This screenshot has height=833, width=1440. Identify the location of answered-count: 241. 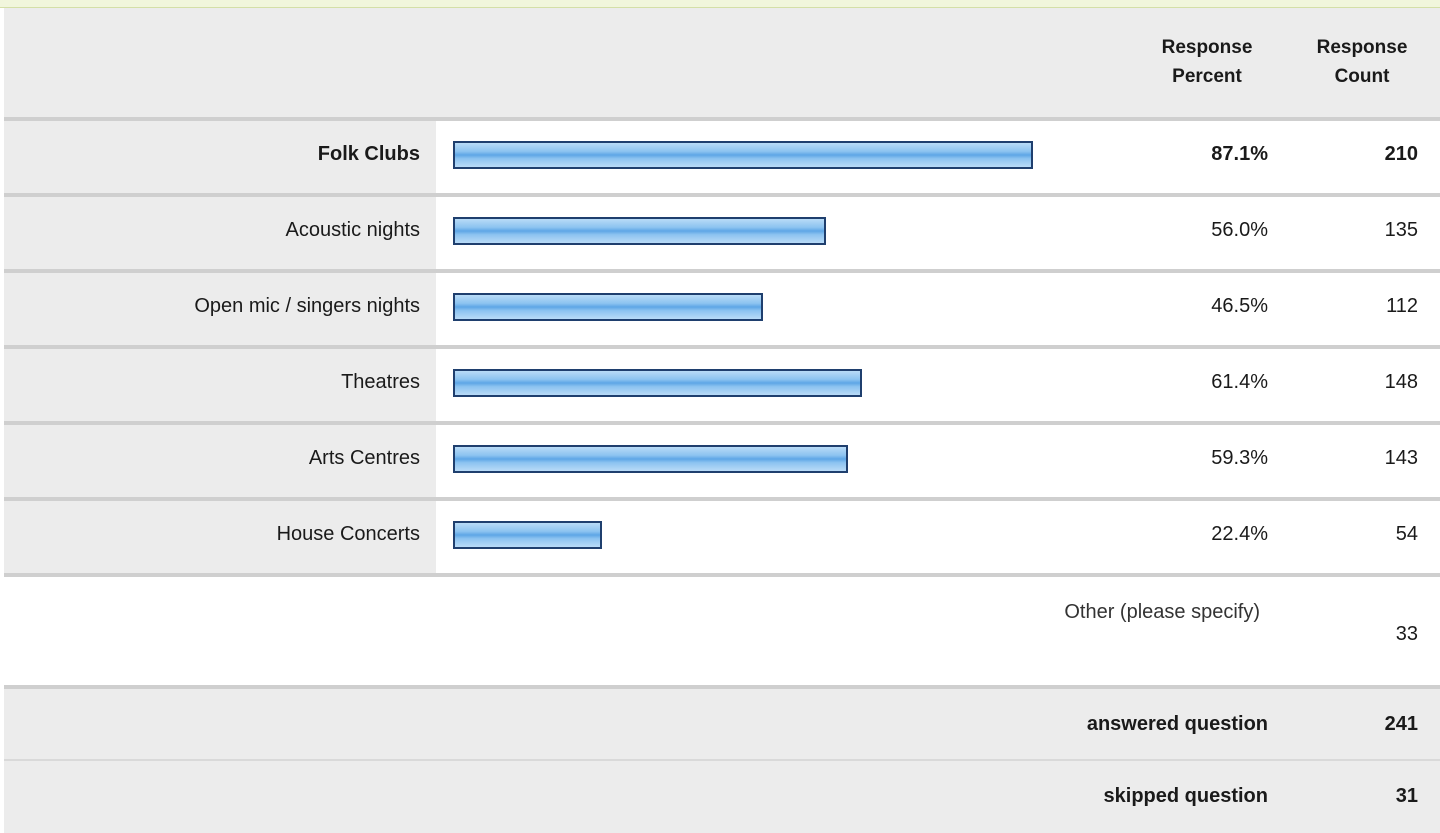
(1401, 724).